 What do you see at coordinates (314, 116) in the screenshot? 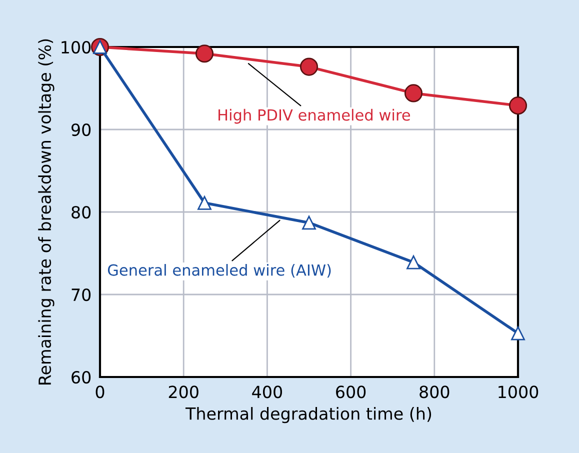
I see `series-label: High PDIV enameled wire` at bounding box center [314, 116].